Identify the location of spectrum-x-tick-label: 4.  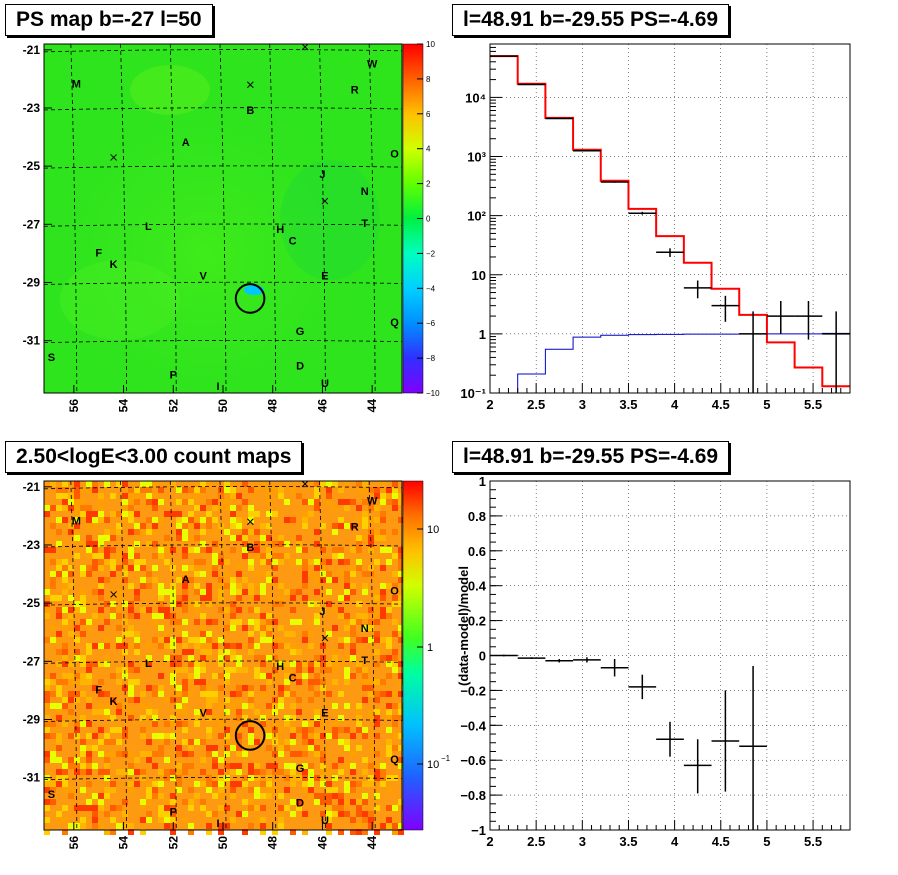
(675, 404).